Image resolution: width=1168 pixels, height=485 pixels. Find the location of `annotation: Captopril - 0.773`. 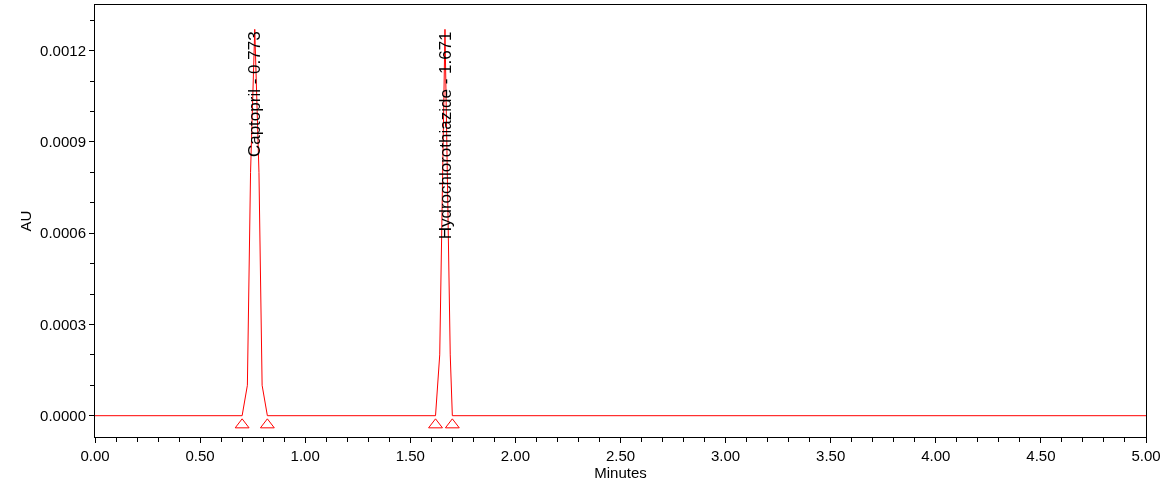

annotation: Captopril - 0.773 is located at coordinates (255, 94).